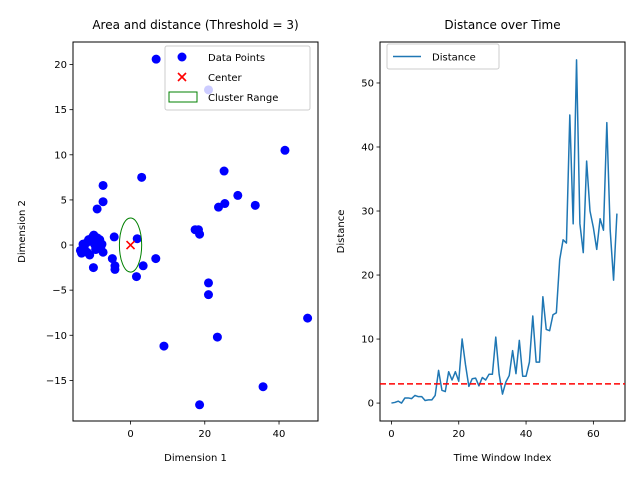  Describe the element at coordinates (367, 147) in the screenshot. I see `y-tick-label: 40` at that location.